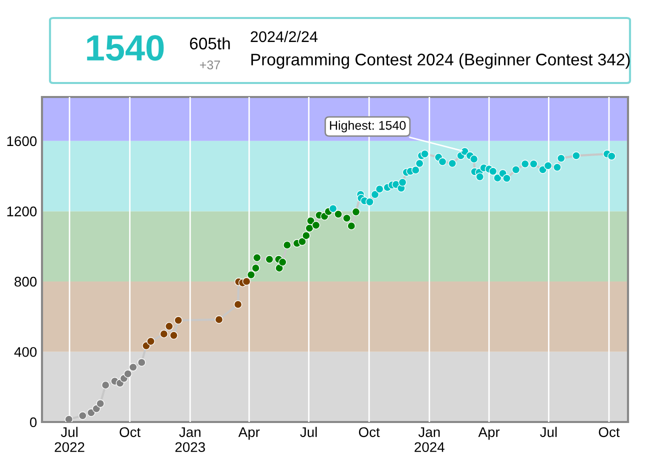 The image size is (670, 456). Describe the element at coordinates (429, 439) in the screenshot. I see `x-tick-label: Jan 2024` at that location.